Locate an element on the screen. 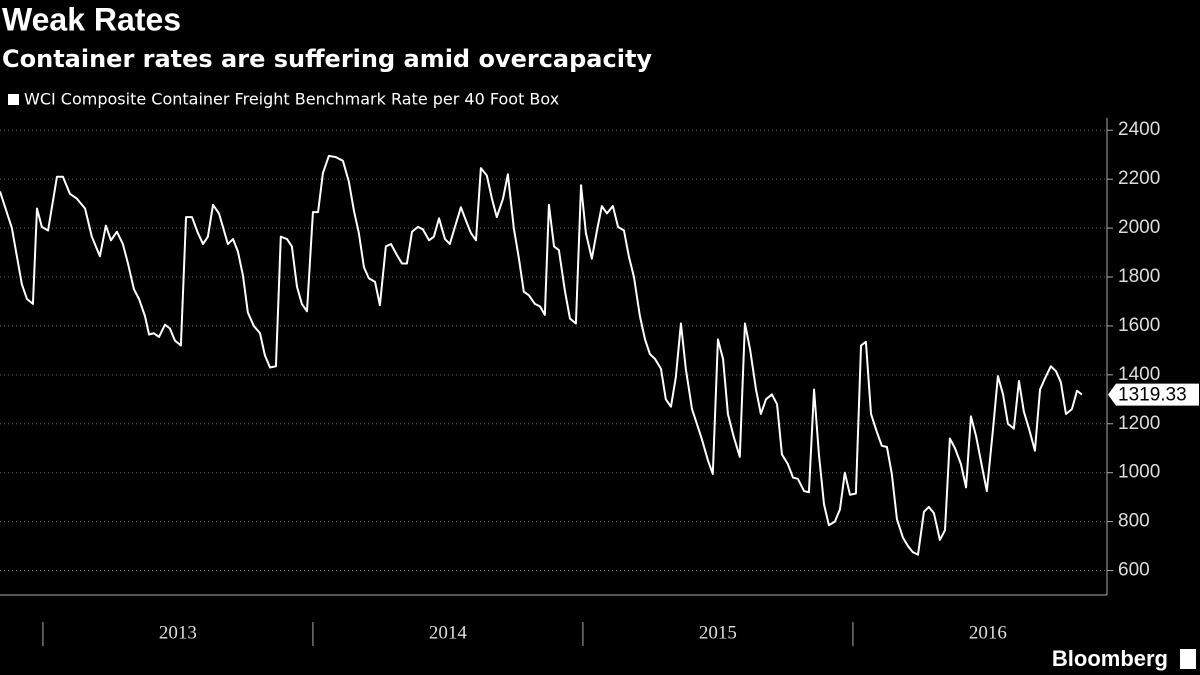 The image size is (1200, 675). logo-icon is located at coordinates (1188, 659).